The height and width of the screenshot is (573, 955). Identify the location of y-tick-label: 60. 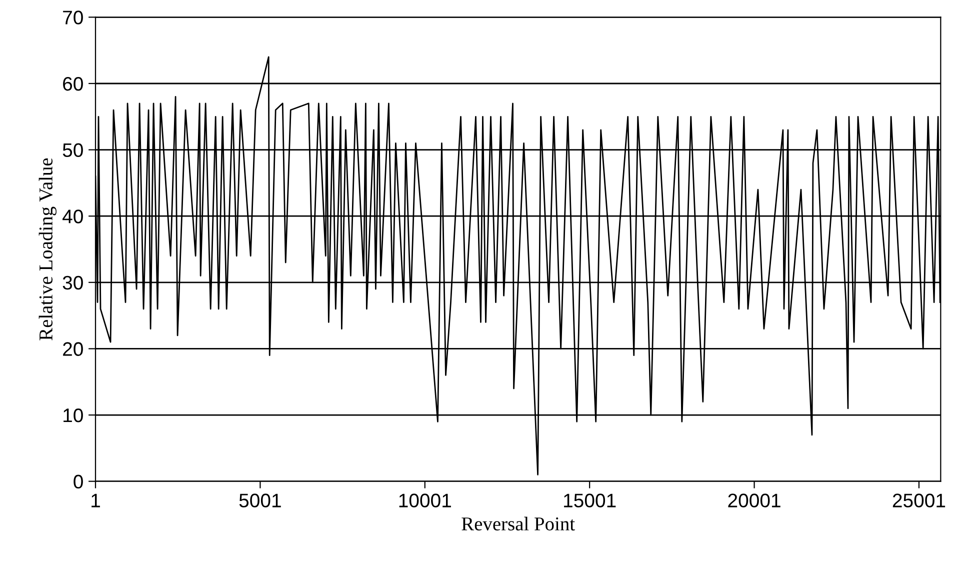
(73, 83).